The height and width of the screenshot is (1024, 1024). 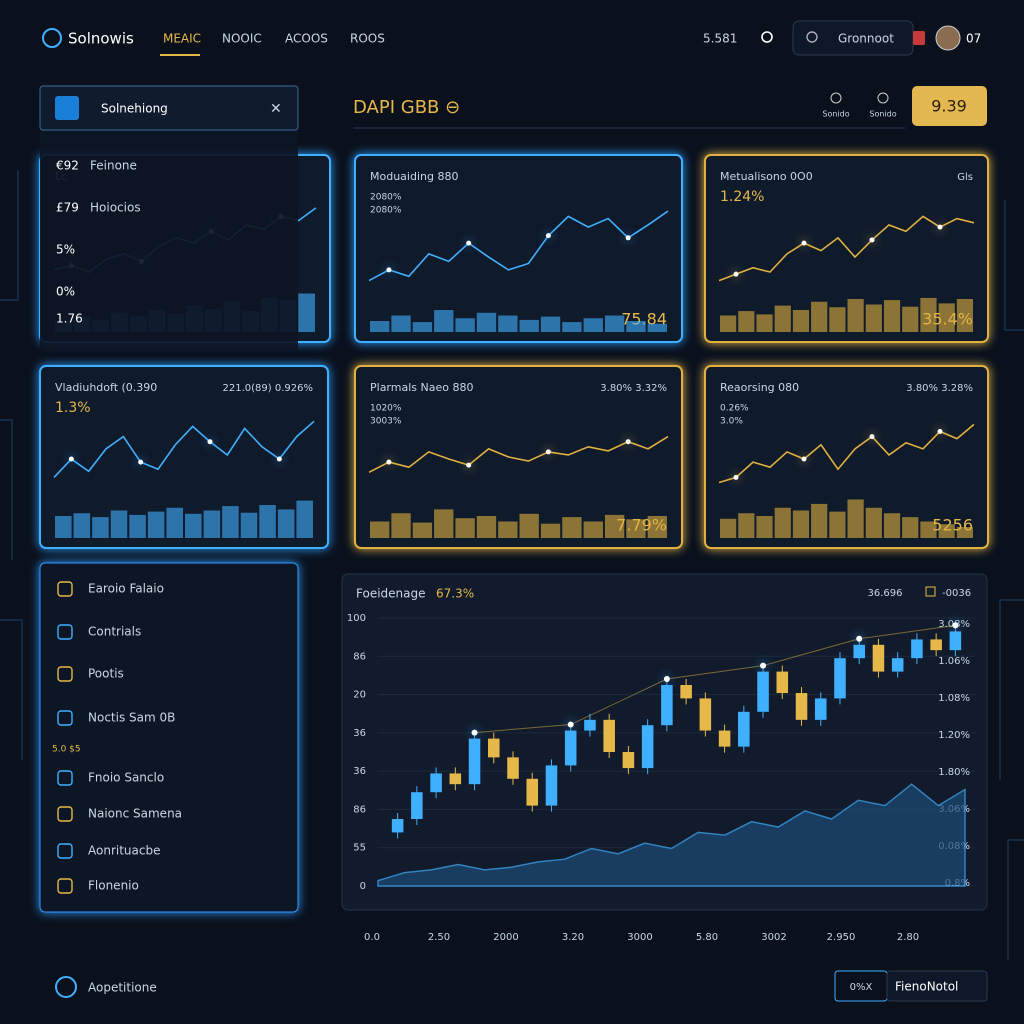 What do you see at coordinates (124, 851) in the screenshot?
I see `menu-item: Aonrituacbe` at bounding box center [124, 851].